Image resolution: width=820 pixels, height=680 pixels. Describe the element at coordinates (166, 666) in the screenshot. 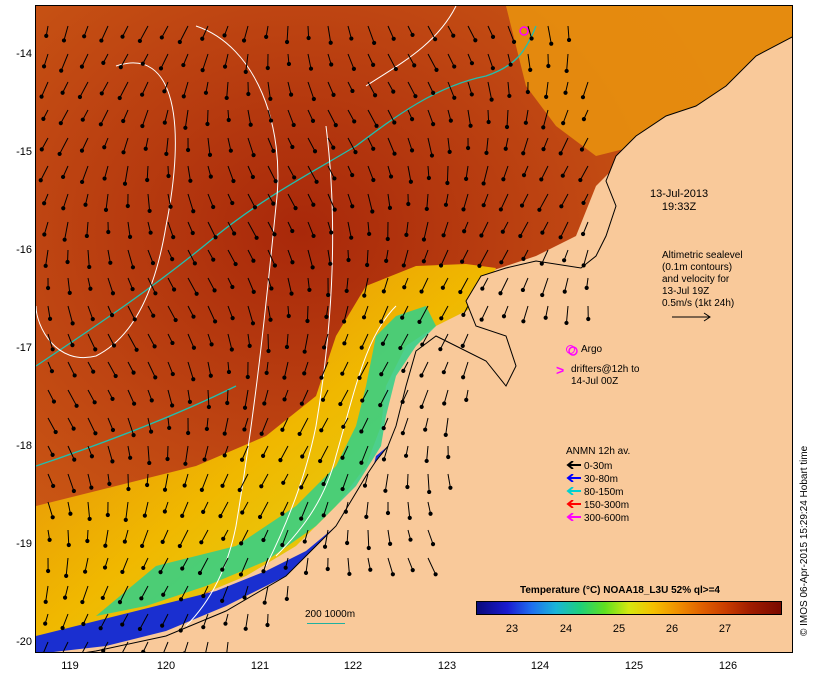

I see `x-axis-label: 120` at that location.